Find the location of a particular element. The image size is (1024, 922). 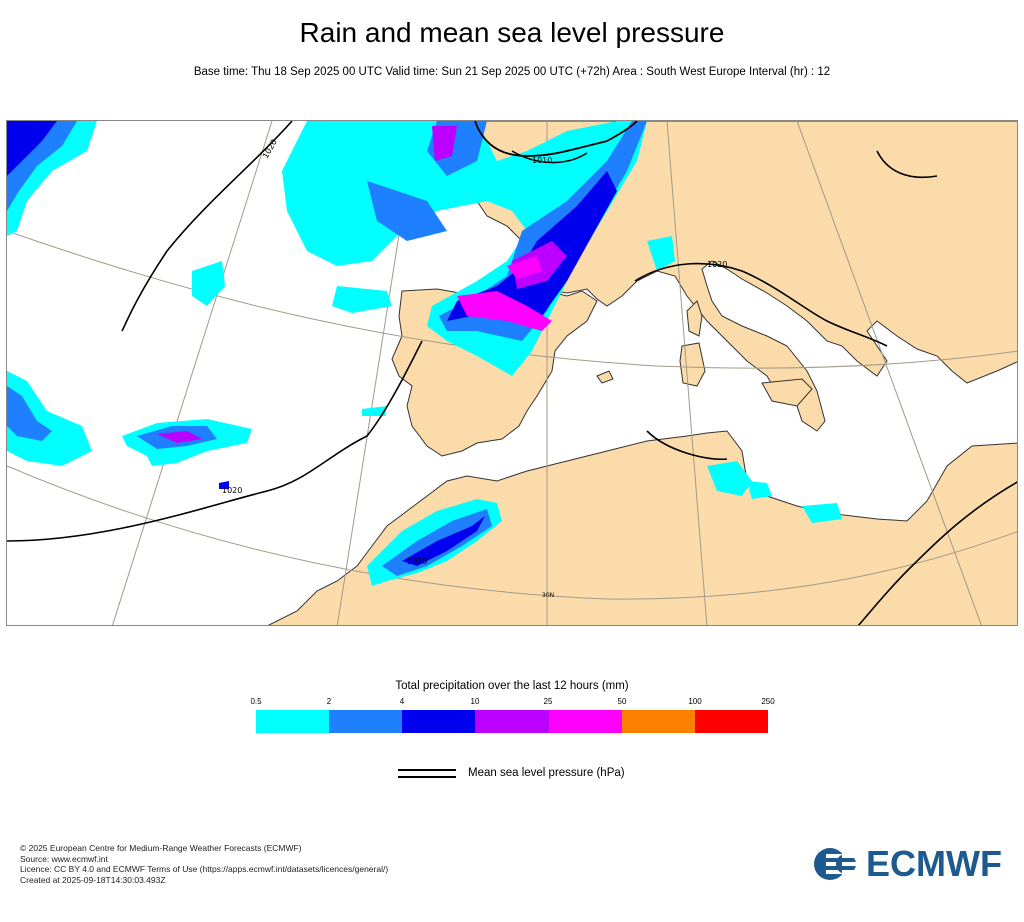

isobar-label: 1010 is located at coordinates (542, 160).